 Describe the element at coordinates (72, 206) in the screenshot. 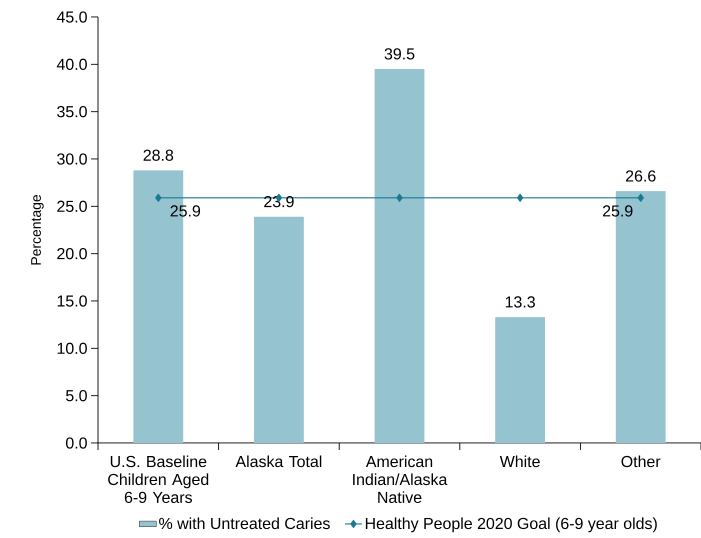

I see `y-tick-label: 25.0` at that location.